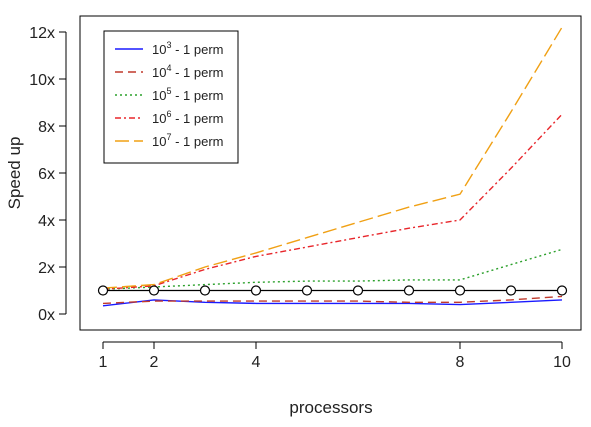 The image size is (591, 427). I want to click on x-tick-label: 4, so click(256, 362).